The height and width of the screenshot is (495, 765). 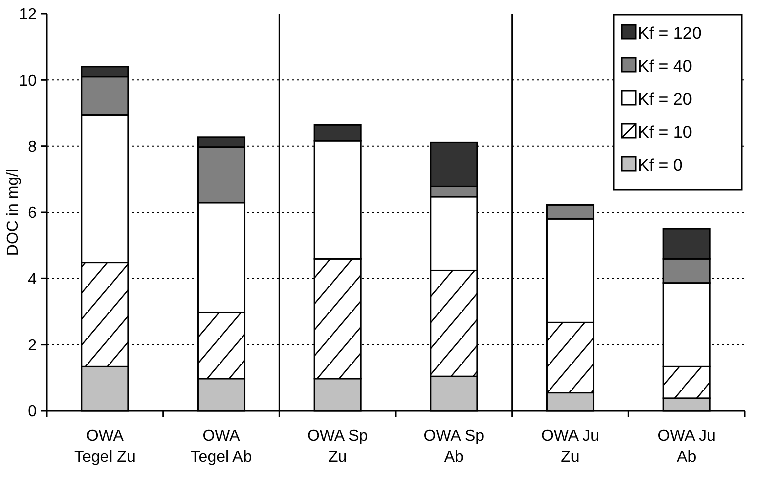 What do you see at coordinates (33, 412) in the screenshot?
I see `y-tick-label: 0` at bounding box center [33, 412].